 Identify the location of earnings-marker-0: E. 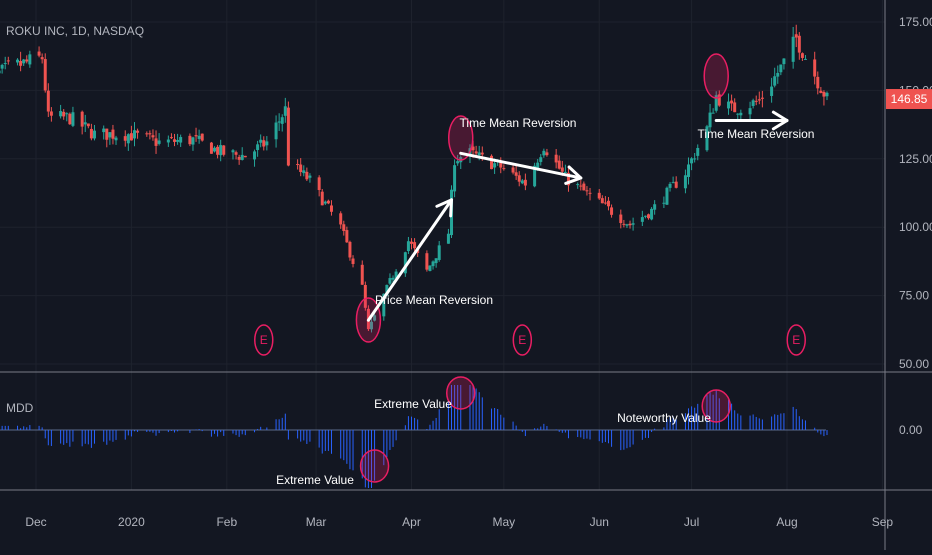
(264, 340).